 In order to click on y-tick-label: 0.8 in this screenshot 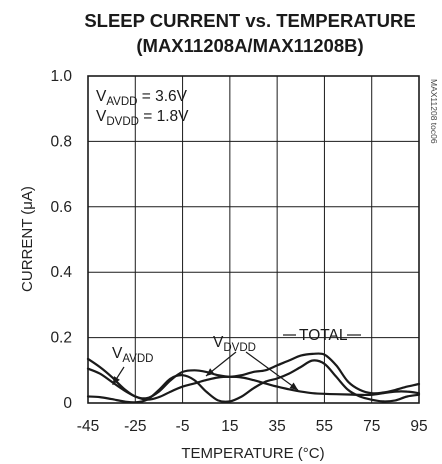, I will do `click(61, 141)`.